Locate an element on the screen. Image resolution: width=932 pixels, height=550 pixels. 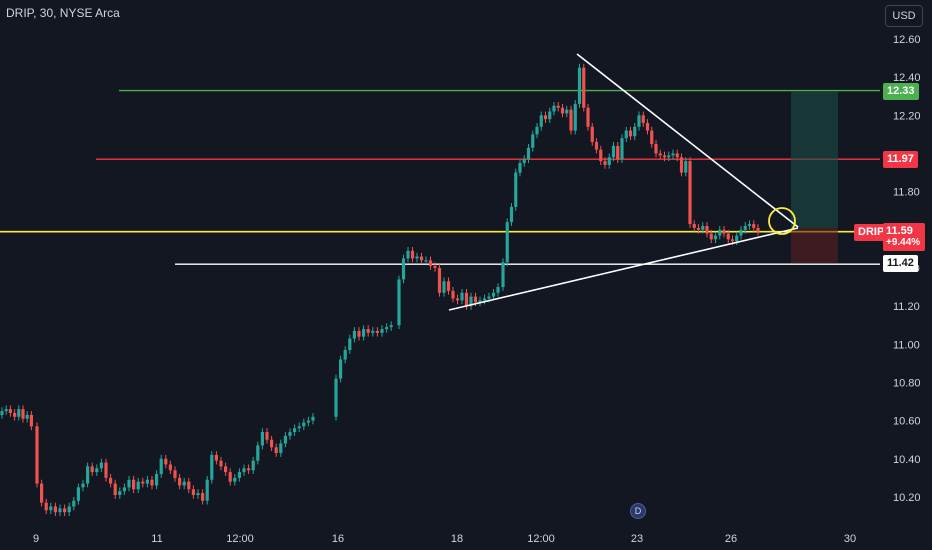
currency-button: USD is located at coordinates (904, 16).